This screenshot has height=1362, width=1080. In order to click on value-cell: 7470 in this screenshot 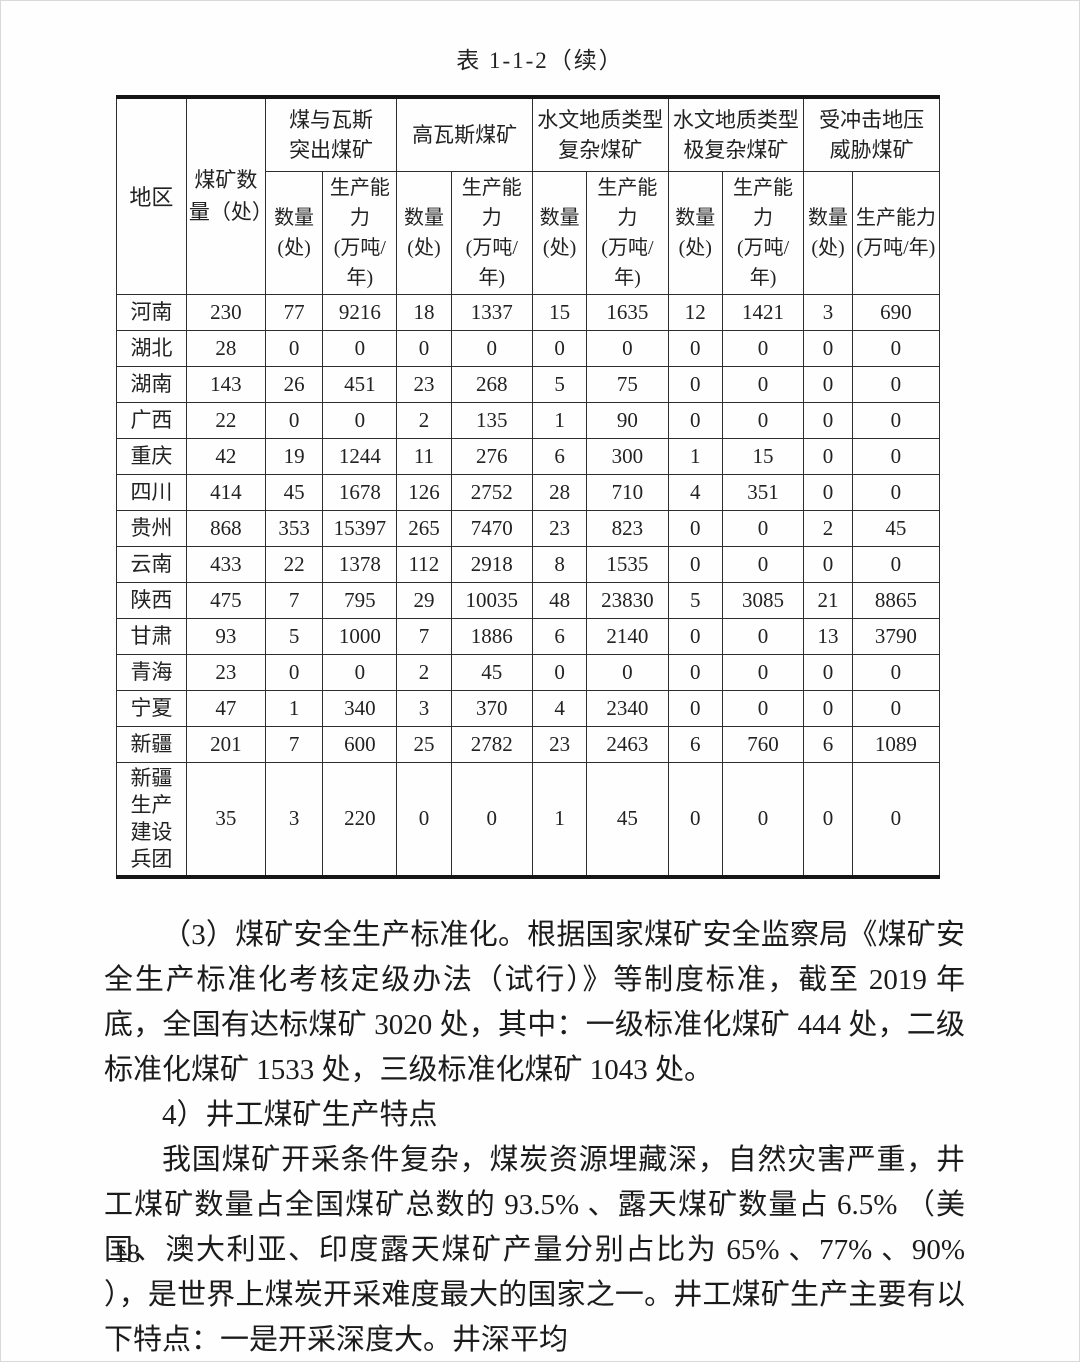, I will do `click(491, 528)`.